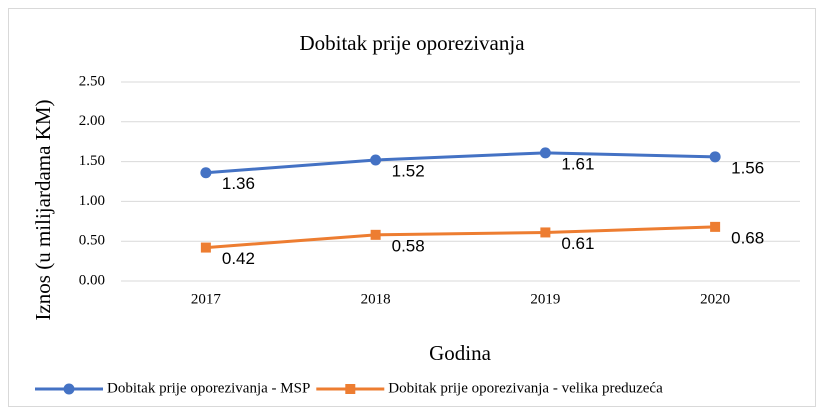  What do you see at coordinates (43, 209) in the screenshot?
I see `y-axis-title: Iznos (u milijardama KM)` at bounding box center [43, 209].